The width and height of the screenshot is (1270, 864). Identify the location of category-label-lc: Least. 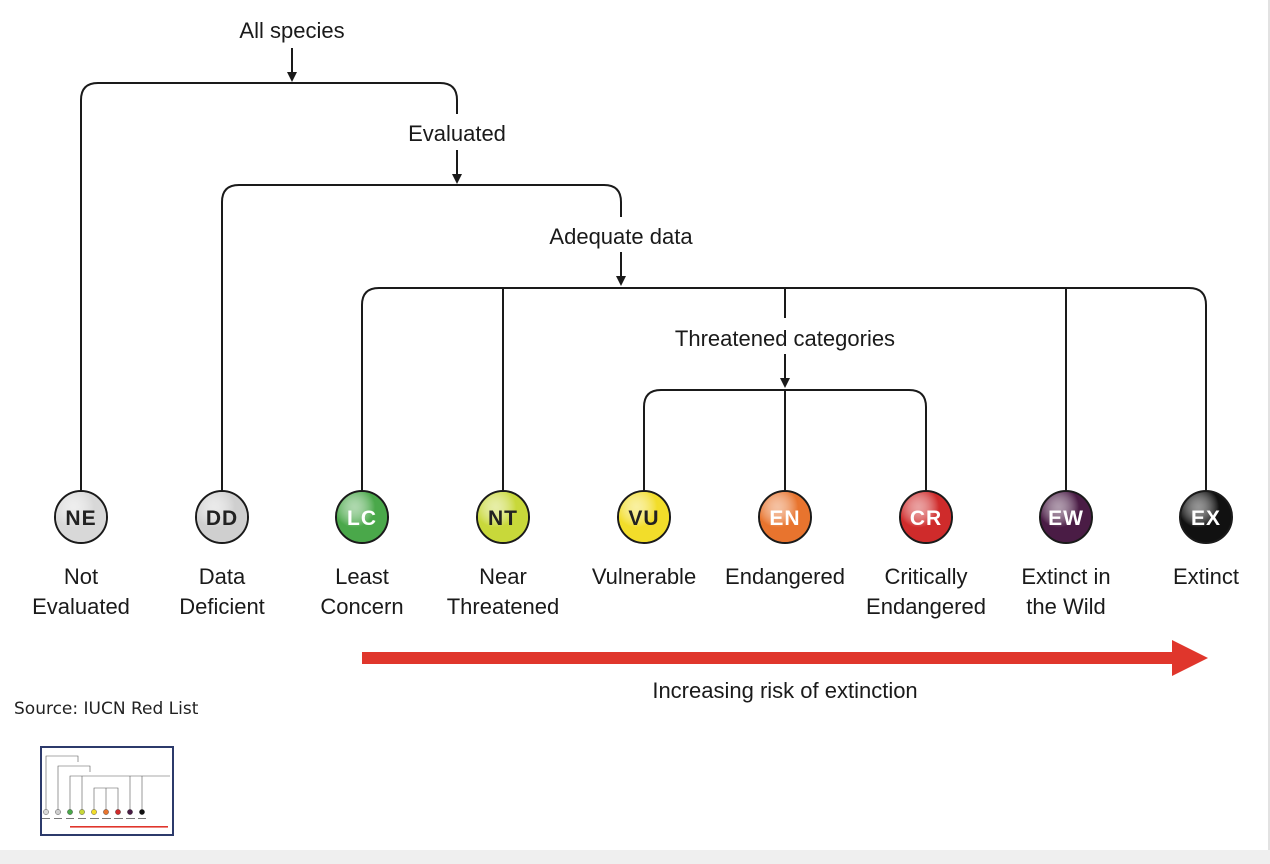
(362, 576).